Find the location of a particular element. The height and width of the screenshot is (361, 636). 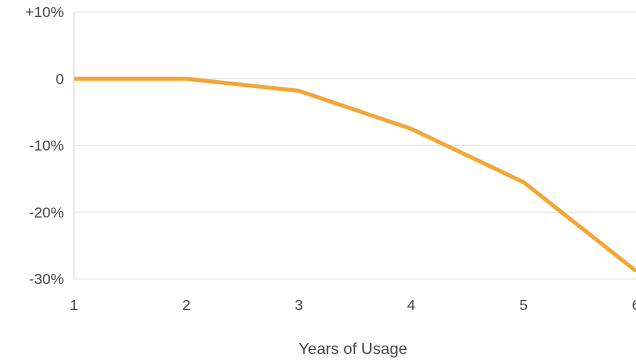

x-tick-label: 1 is located at coordinates (74, 305).